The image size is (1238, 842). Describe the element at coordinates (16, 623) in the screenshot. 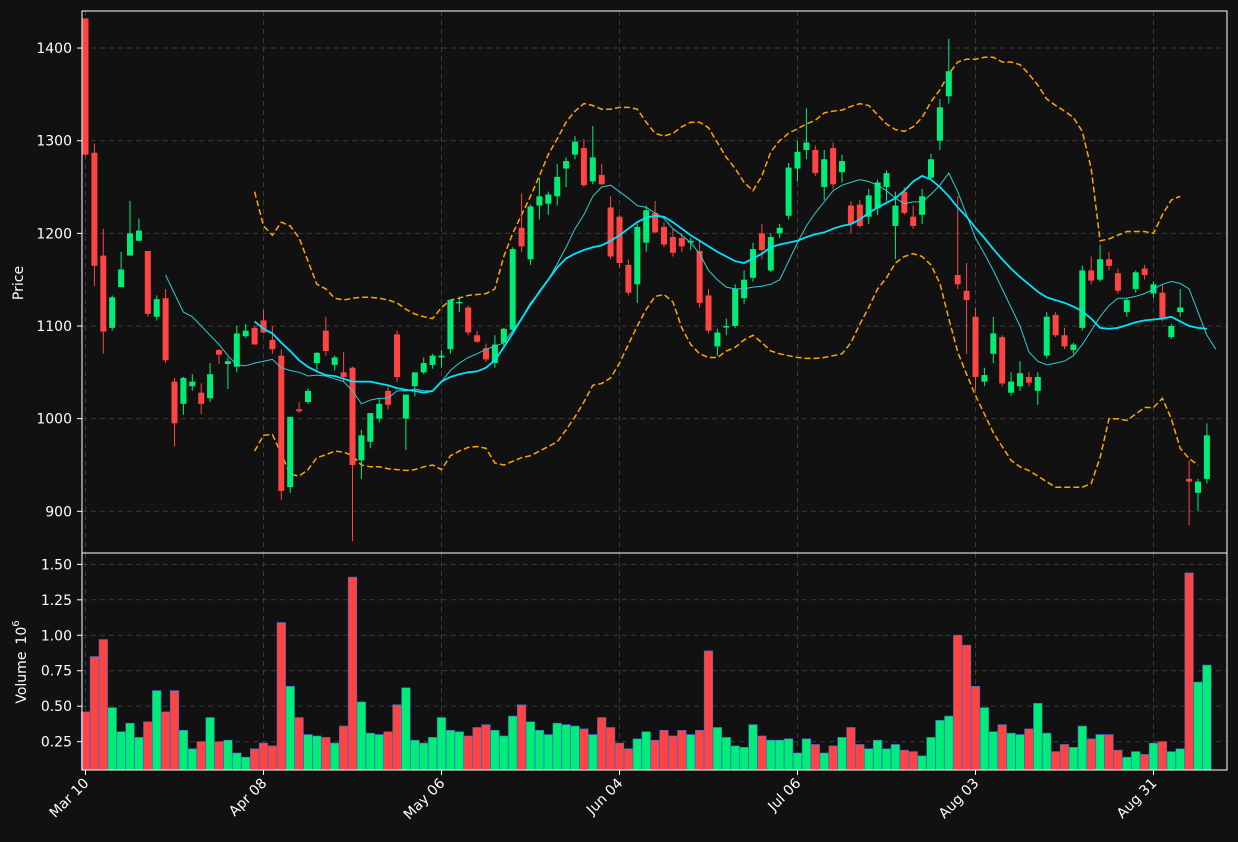

I see `volume-axis-scale-exponent: 6` at that location.